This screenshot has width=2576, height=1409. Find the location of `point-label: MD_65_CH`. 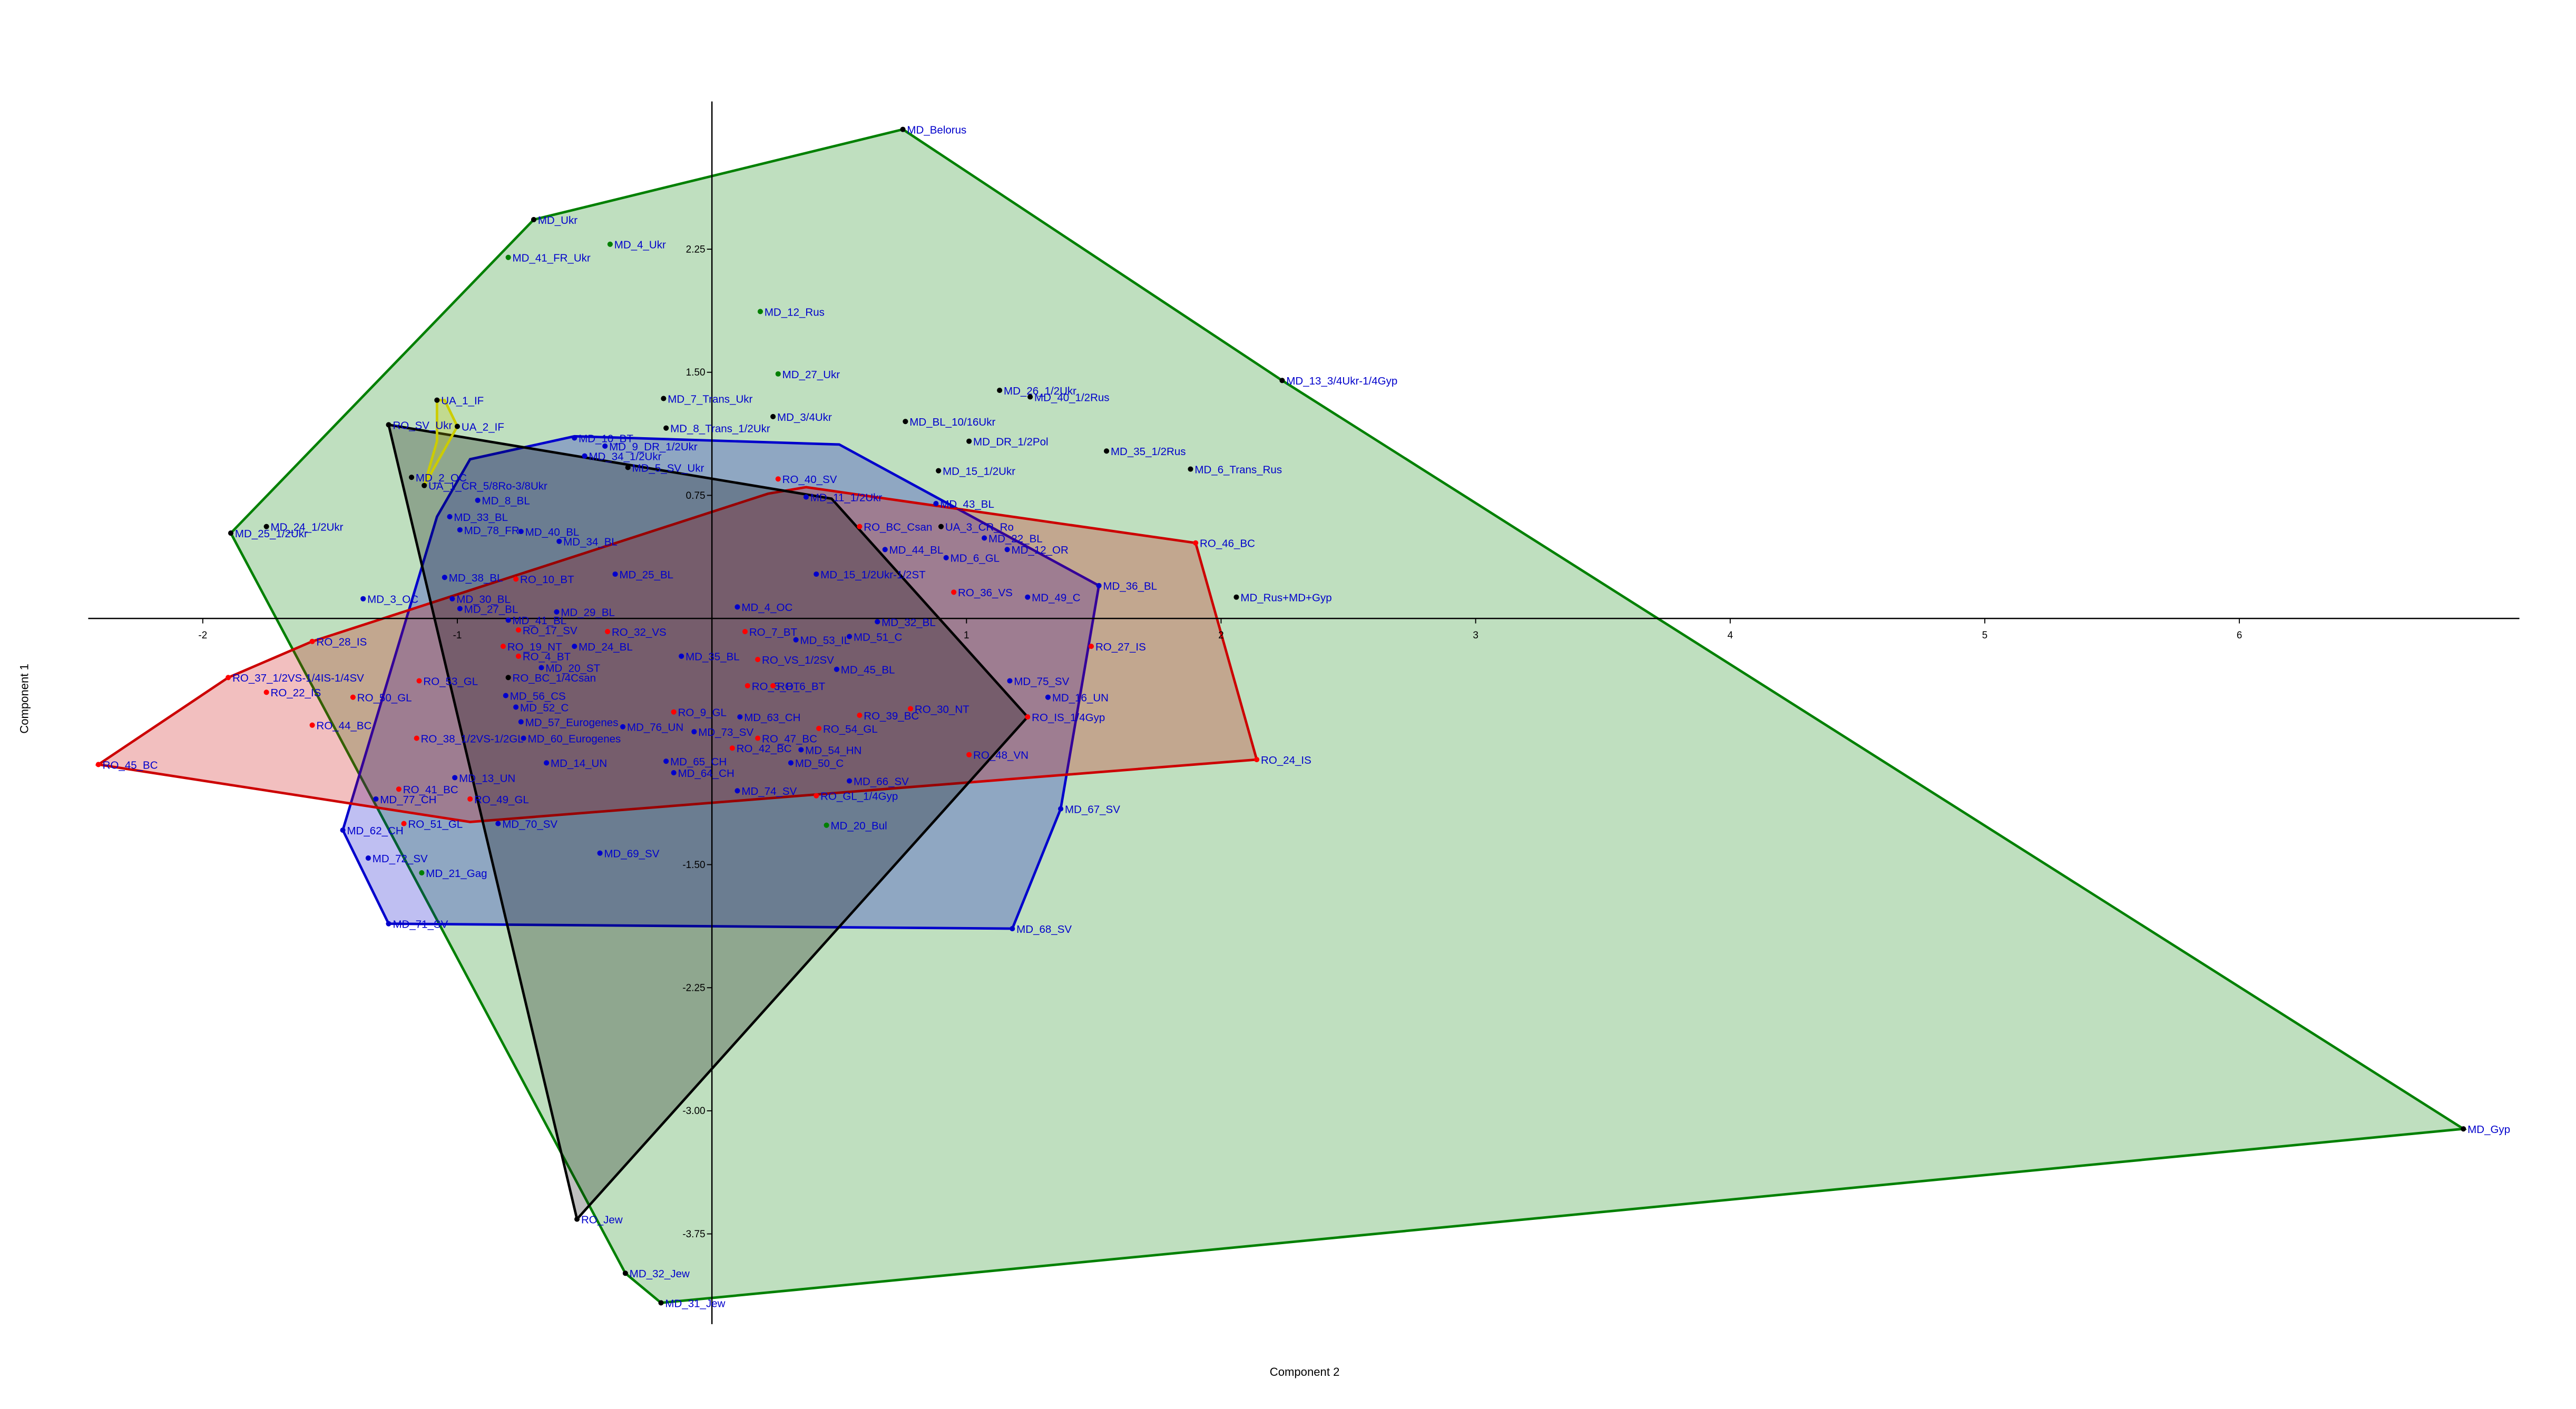

point-label: MD_65_CH is located at coordinates (698, 762).